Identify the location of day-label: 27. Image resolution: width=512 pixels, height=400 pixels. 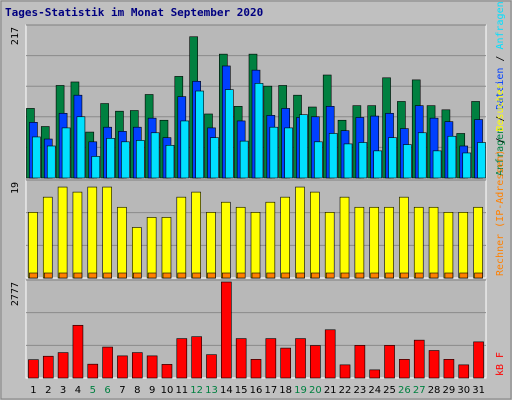
(419, 390).